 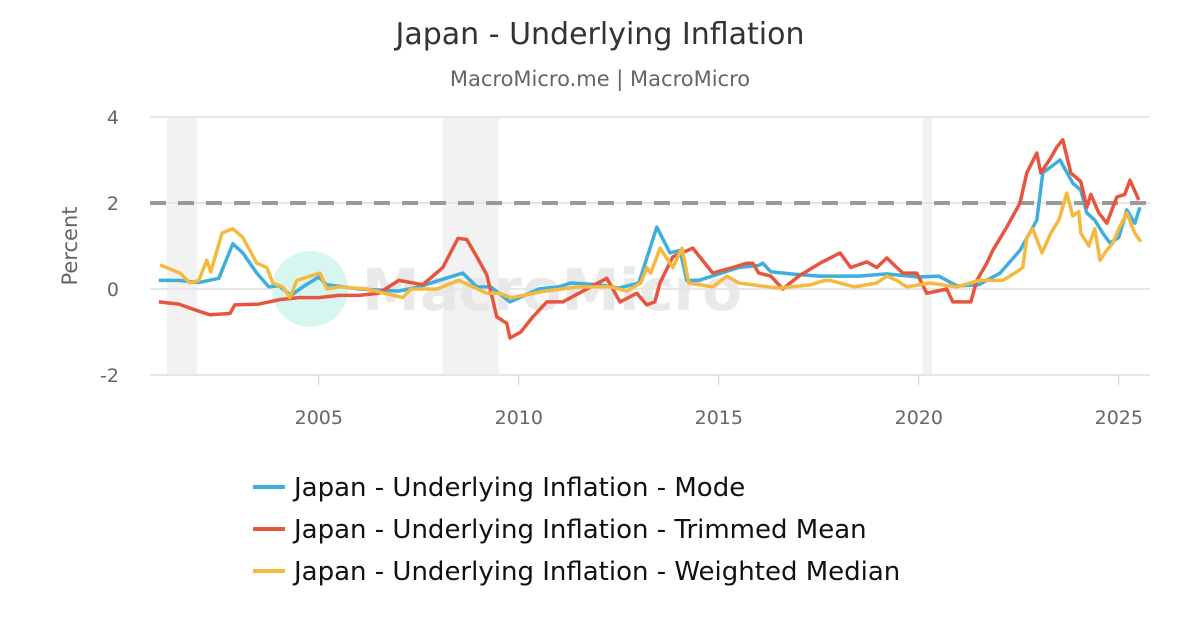 I want to click on y-tick-label: -2, so click(x=109, y=376).